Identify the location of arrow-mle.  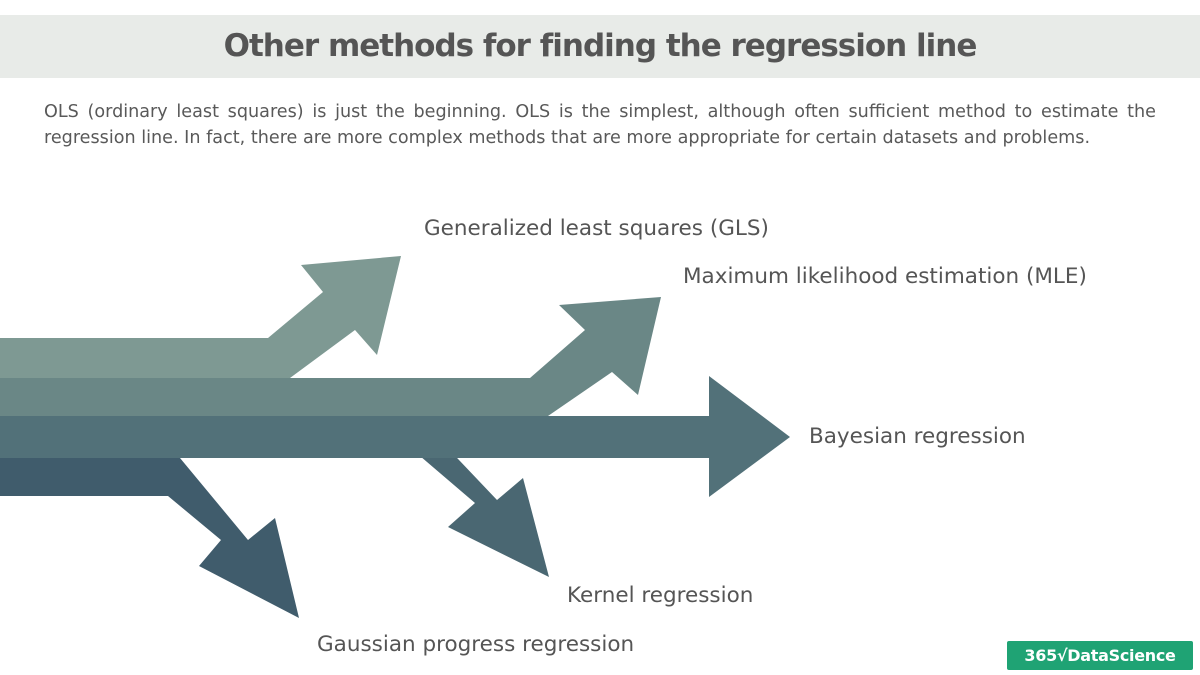
(330, 356).